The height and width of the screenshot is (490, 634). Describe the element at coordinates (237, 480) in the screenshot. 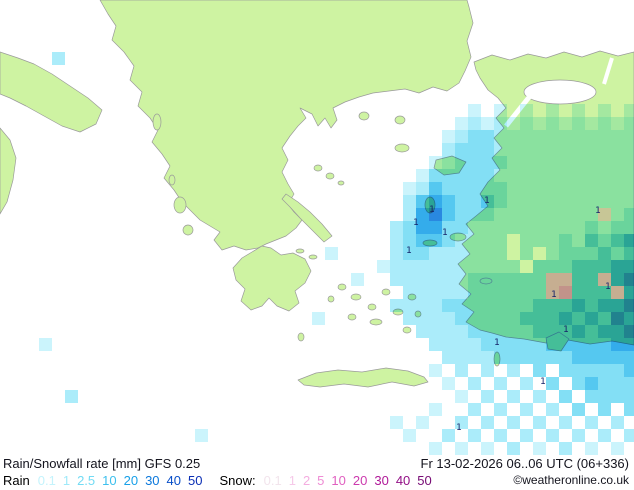

I see `legend-snow-label: Snow:` at that location.